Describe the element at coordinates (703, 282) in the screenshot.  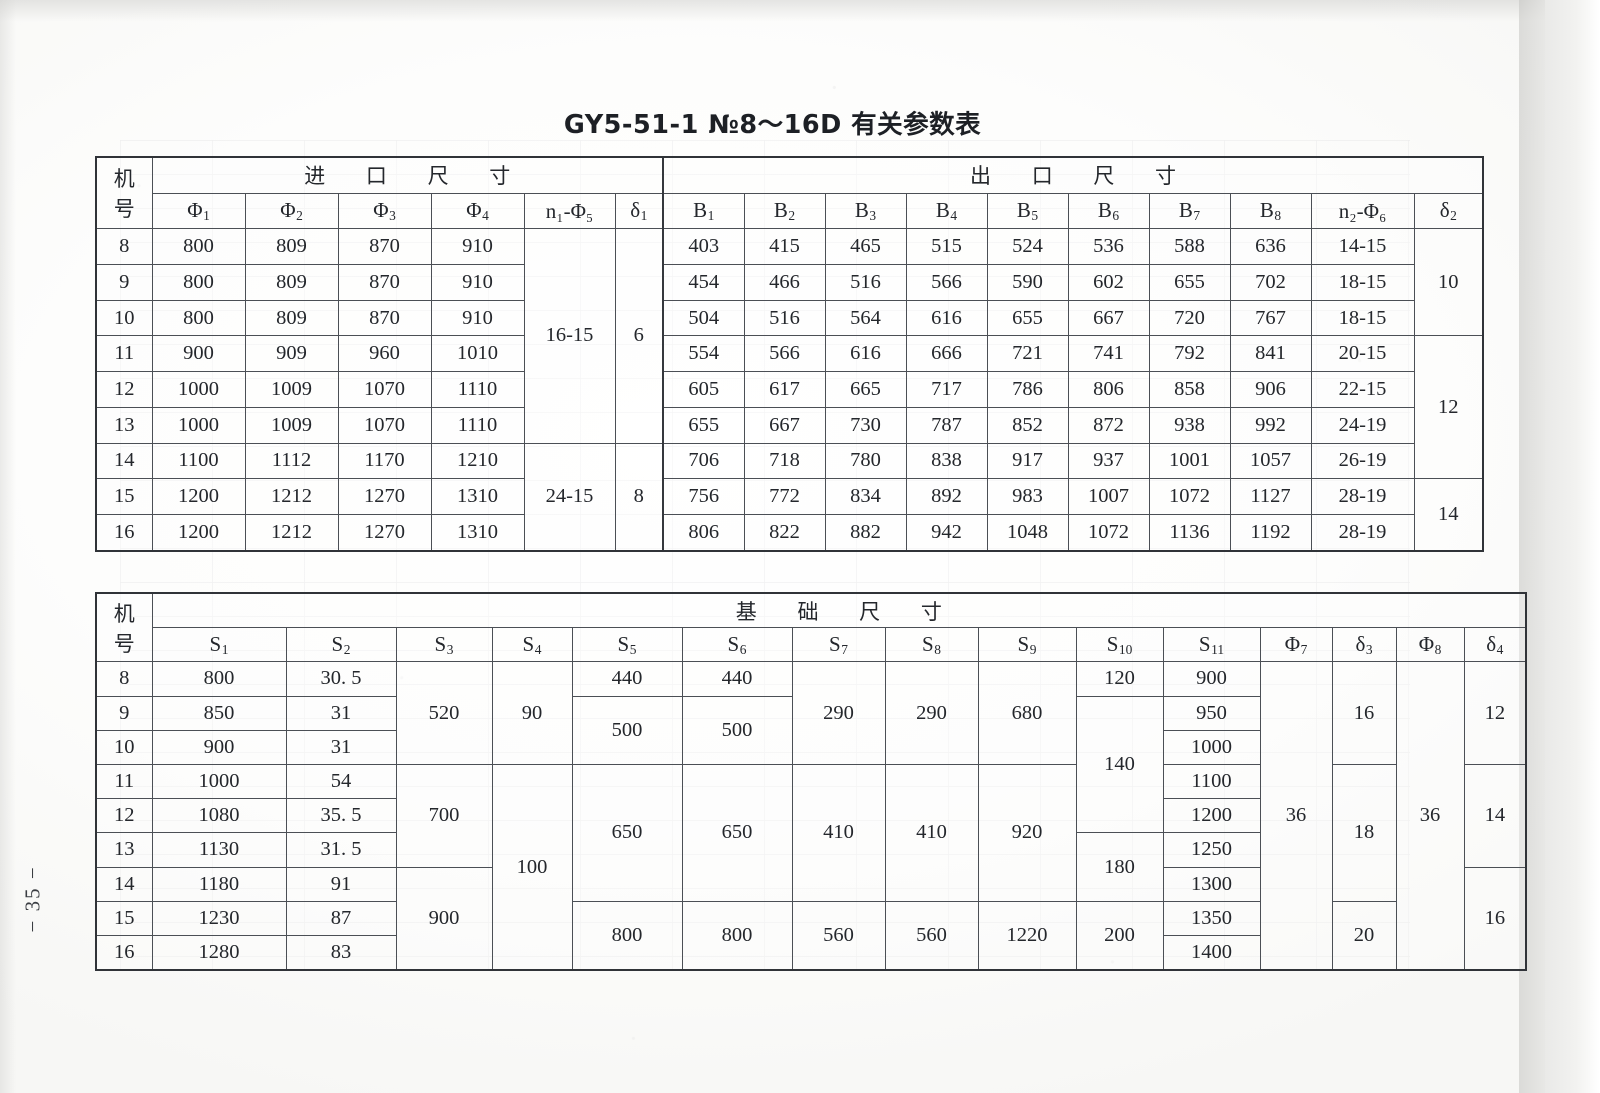
I see `cell-b1: 454` at that location.